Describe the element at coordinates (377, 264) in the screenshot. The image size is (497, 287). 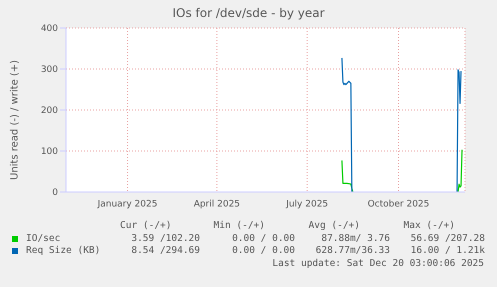
I see `text: Last update: Sat Dec 20 03:00:06 2025` at that location.